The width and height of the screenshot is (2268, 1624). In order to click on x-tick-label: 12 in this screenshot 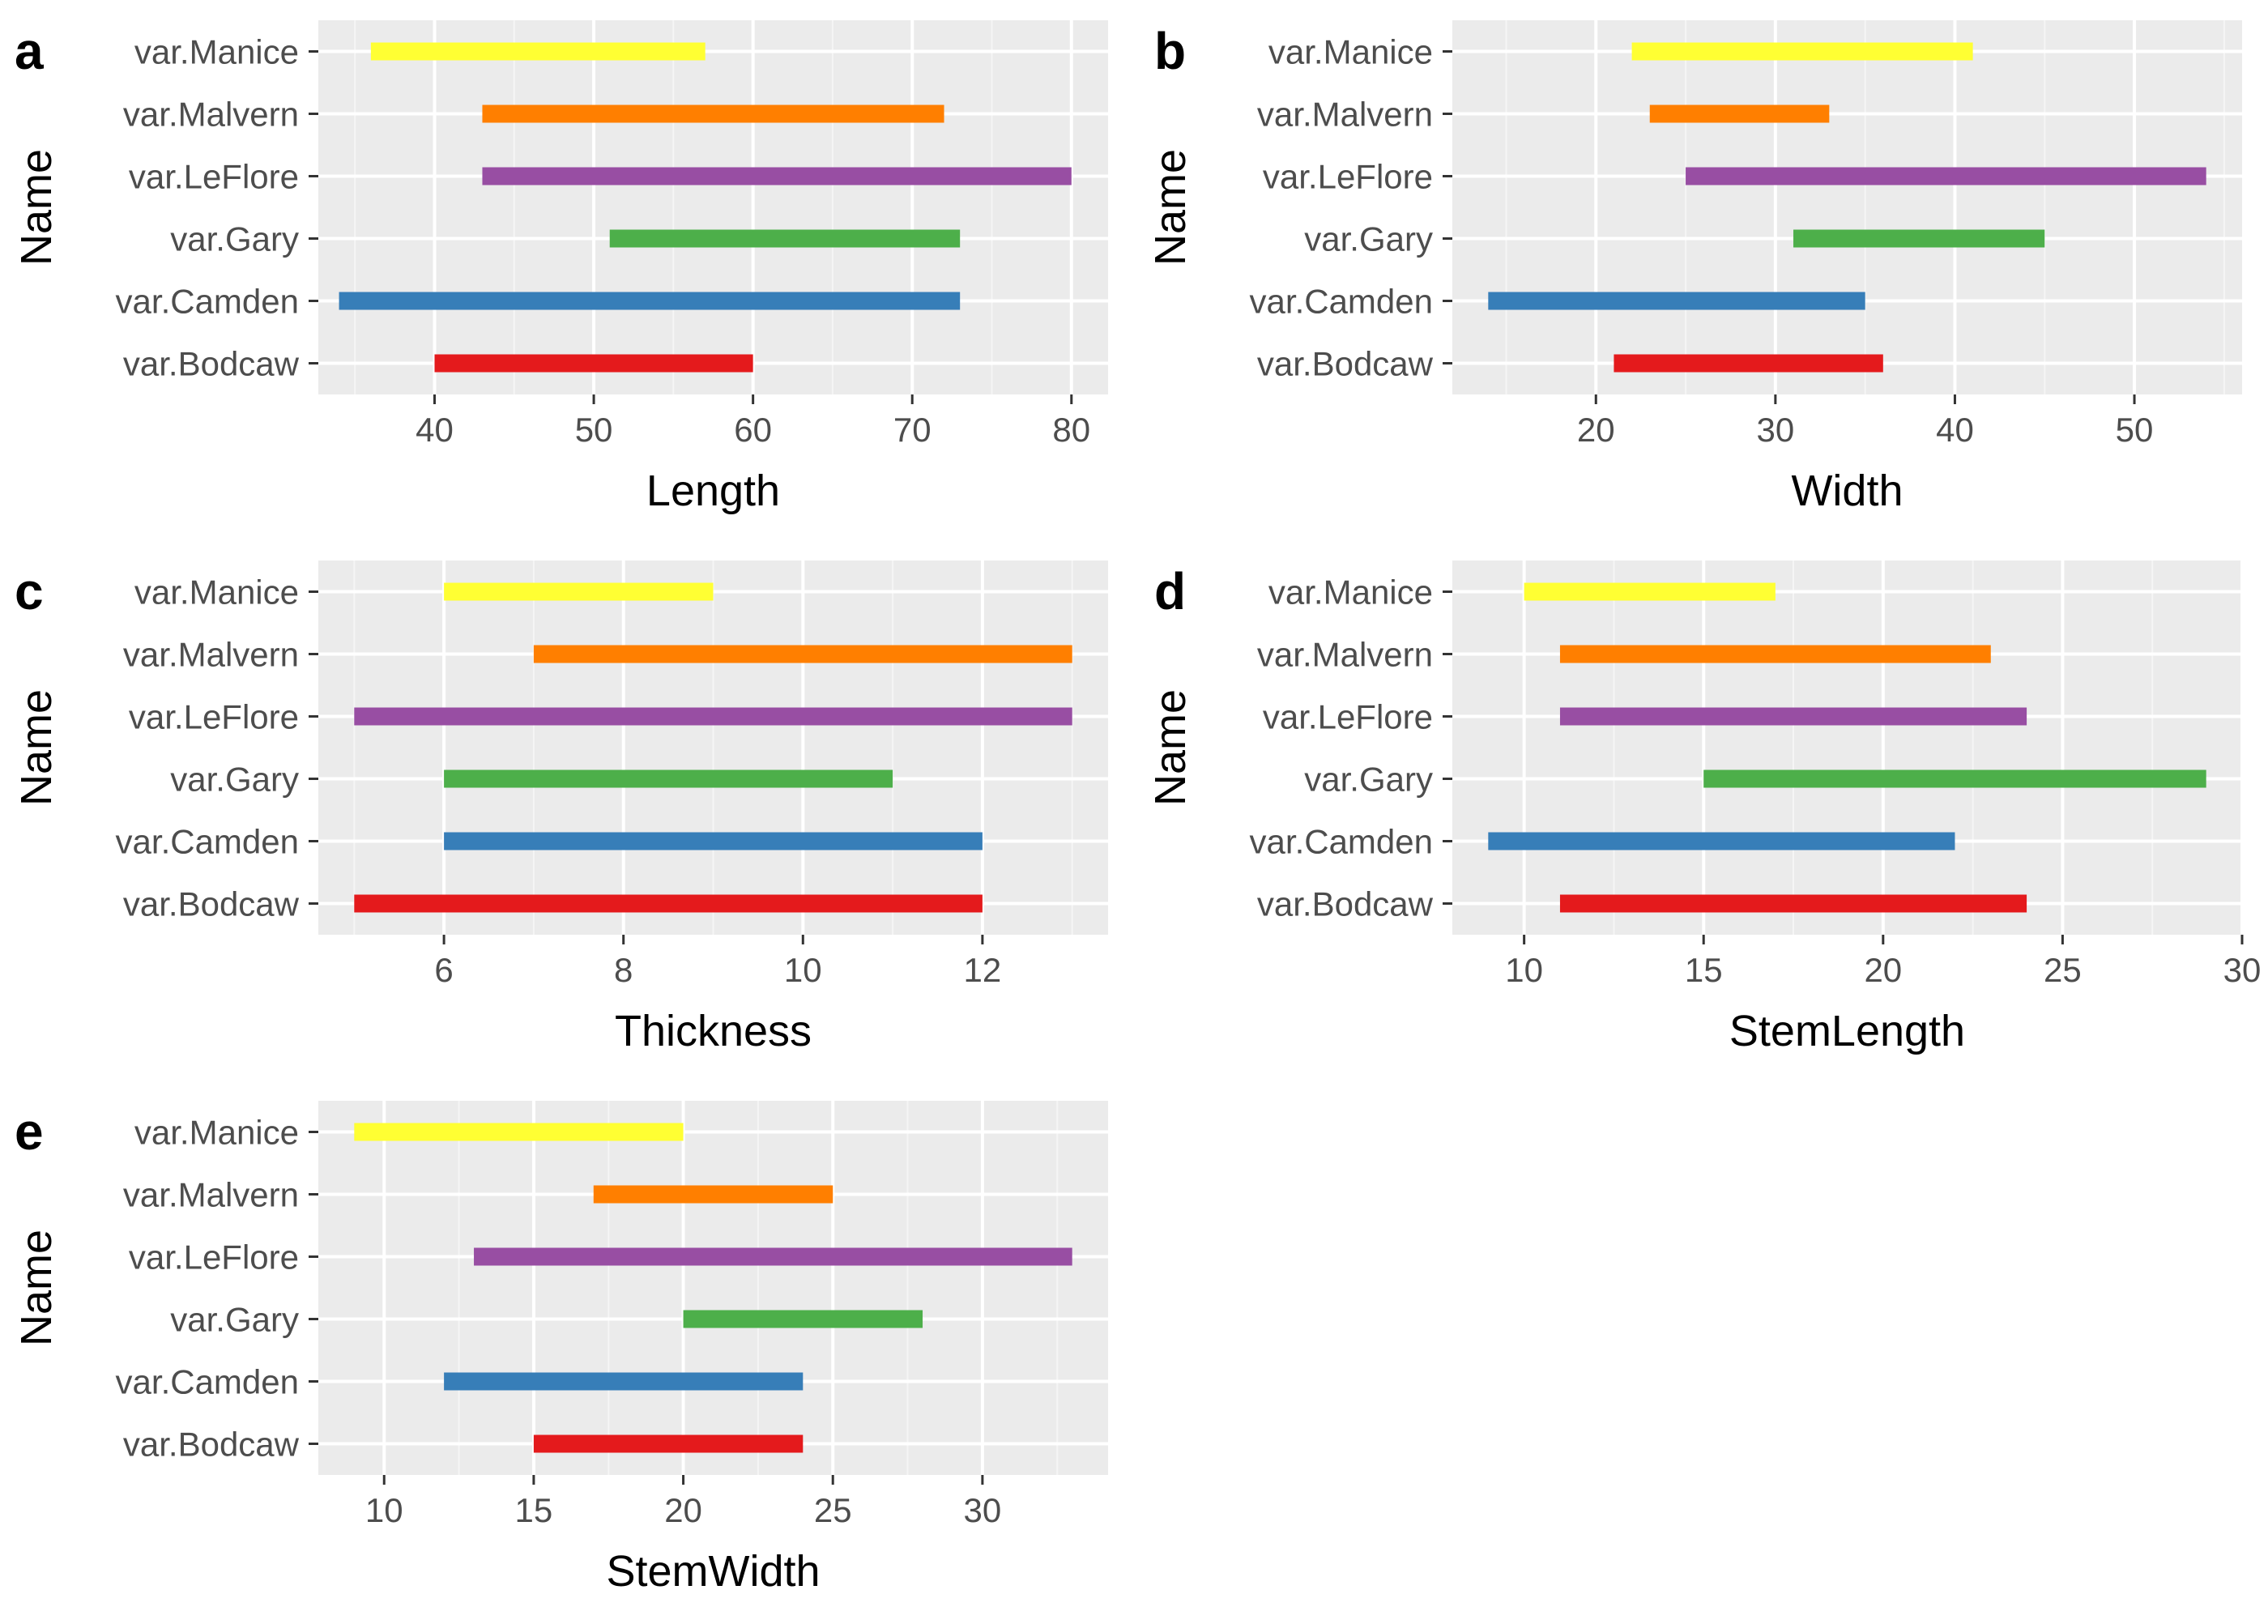, I will do `click(983, 970)`.